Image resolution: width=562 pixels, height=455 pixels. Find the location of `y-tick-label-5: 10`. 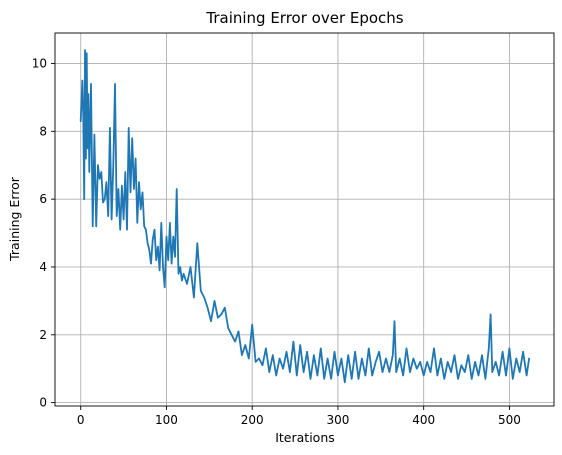

y-tick-label-5: 10 is located at coordinates (39, 64).